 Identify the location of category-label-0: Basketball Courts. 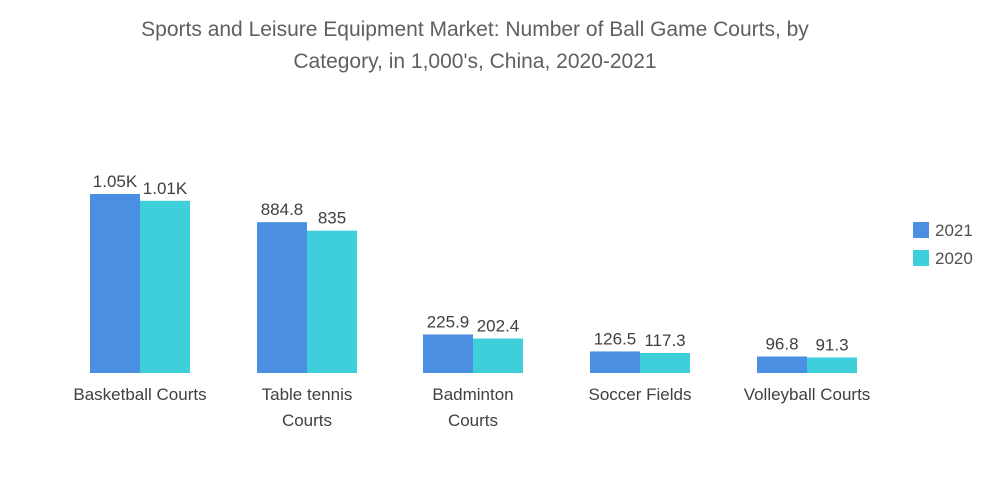
(139, 394).